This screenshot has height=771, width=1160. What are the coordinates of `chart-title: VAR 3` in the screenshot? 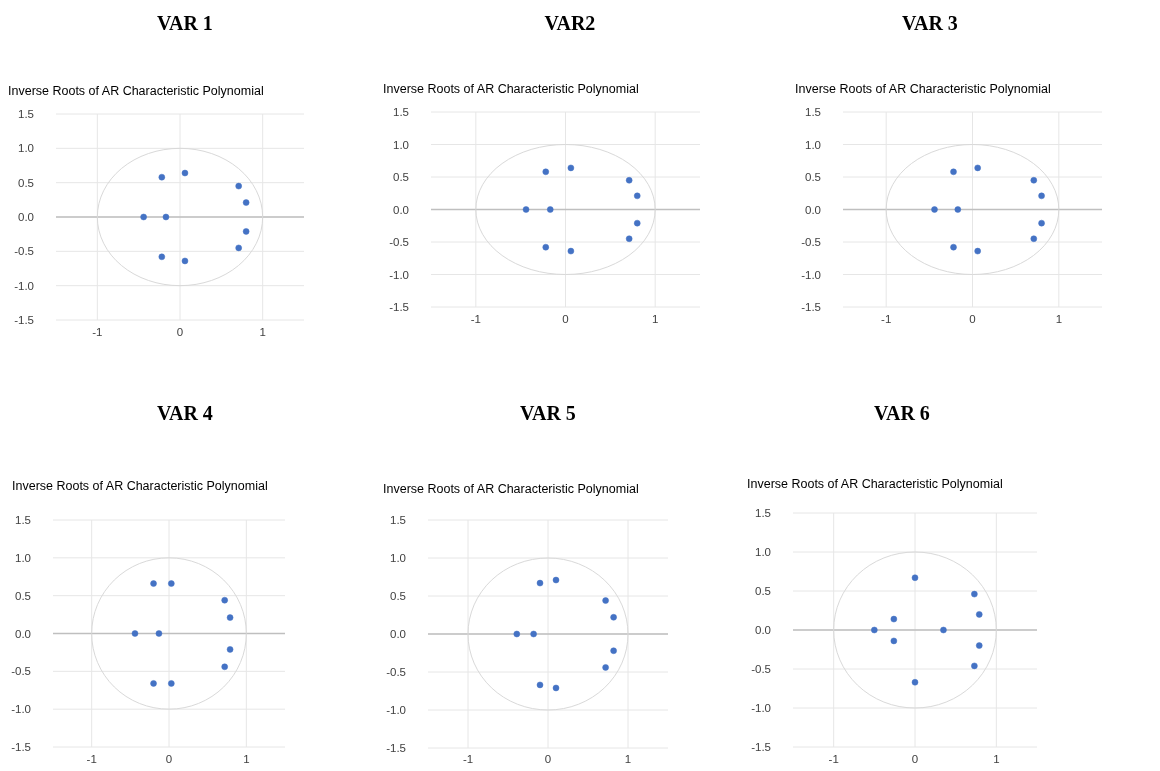 It's located at (930, 23).